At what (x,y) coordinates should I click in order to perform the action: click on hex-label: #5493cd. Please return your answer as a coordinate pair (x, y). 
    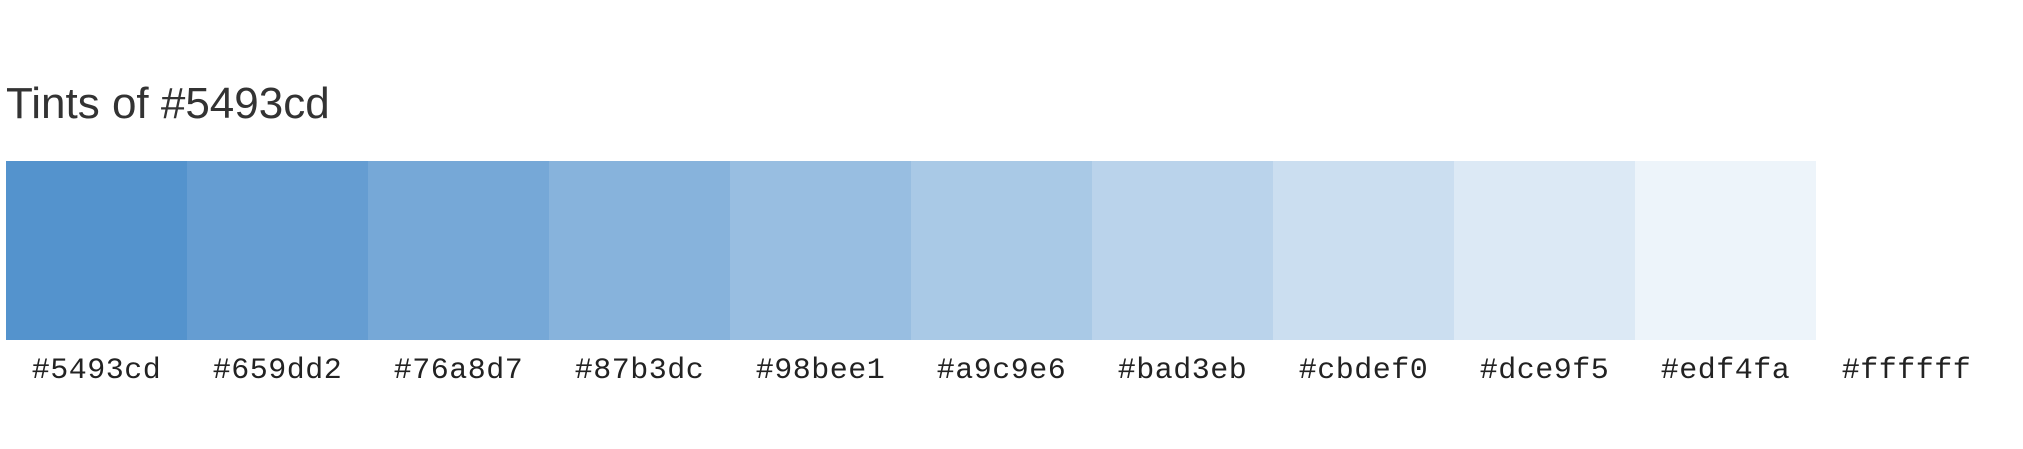
    Looking at the image, I should click on (96, 371).